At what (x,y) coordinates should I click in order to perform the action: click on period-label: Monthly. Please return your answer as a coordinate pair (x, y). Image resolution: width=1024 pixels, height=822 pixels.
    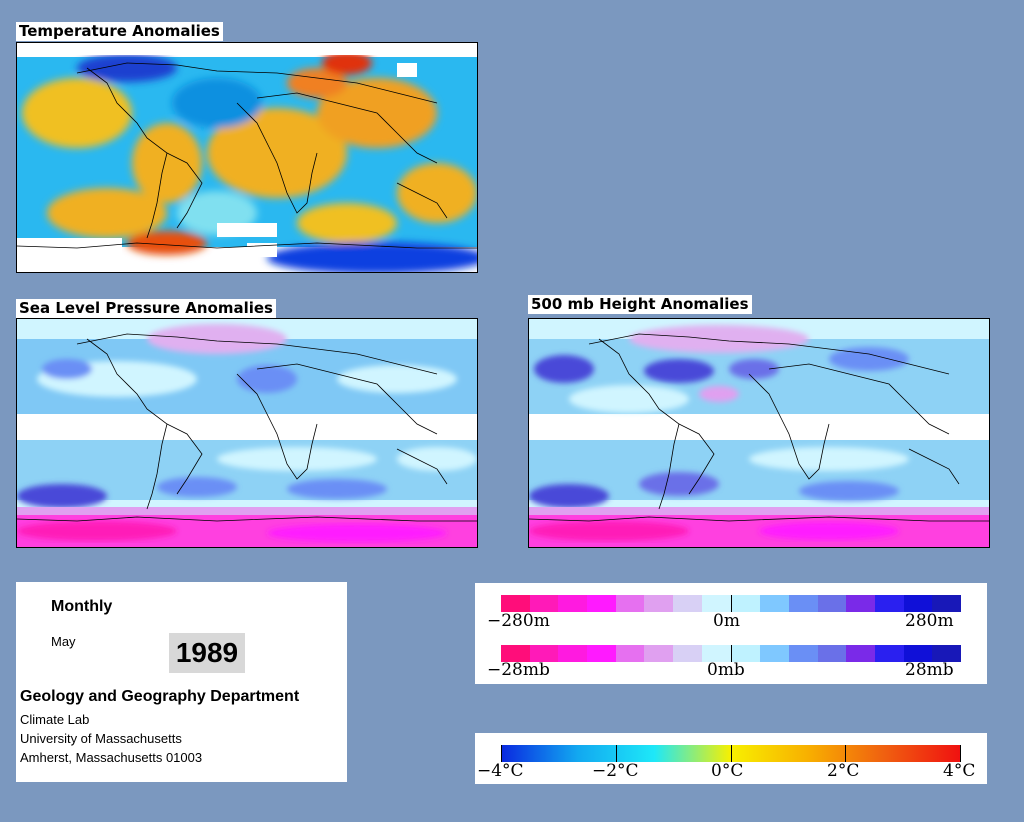
    Looking at the image, I should click on (82, 606).